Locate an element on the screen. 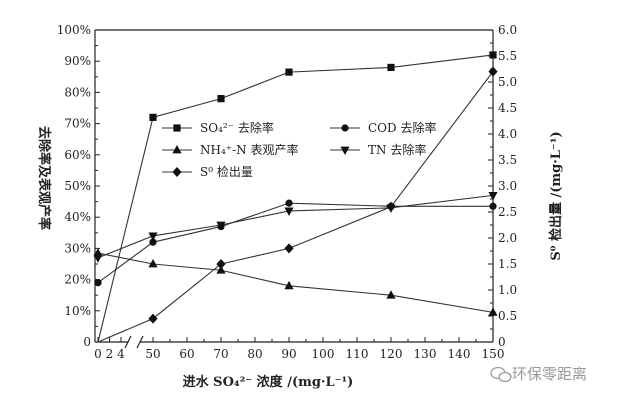 The height and width of the screenshot is (402, 640). legend: SO₄²⁻ 去除率 COD 去除率 NH₄⁺-N 表观产率 TN 去除率 S⁰ 检出量 is located at coordinates (299, 149).